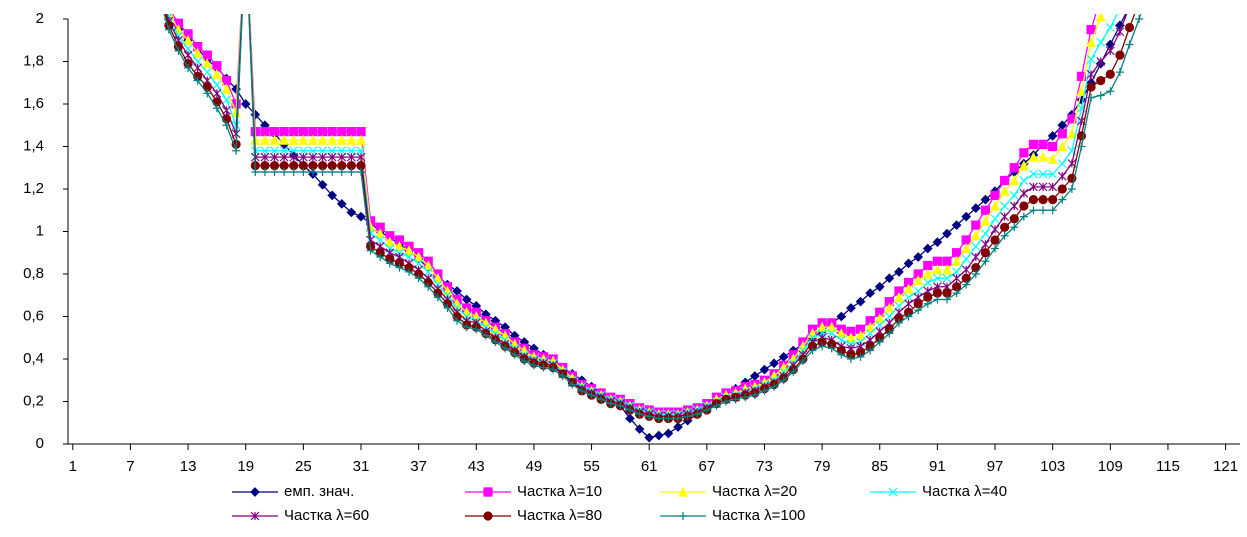  What do you see at coordinates (33, 400) in the screenshot?
I see `y-tick-label: 0,2` at bounding box center [33, 400].